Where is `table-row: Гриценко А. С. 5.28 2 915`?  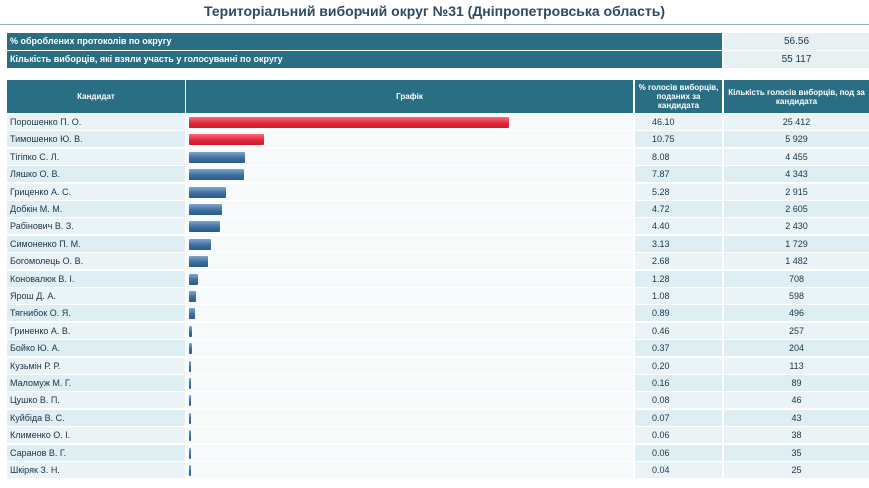
table-row: Гриценко А. С. 5.28 2 915 is located at coordinates (438, 192).